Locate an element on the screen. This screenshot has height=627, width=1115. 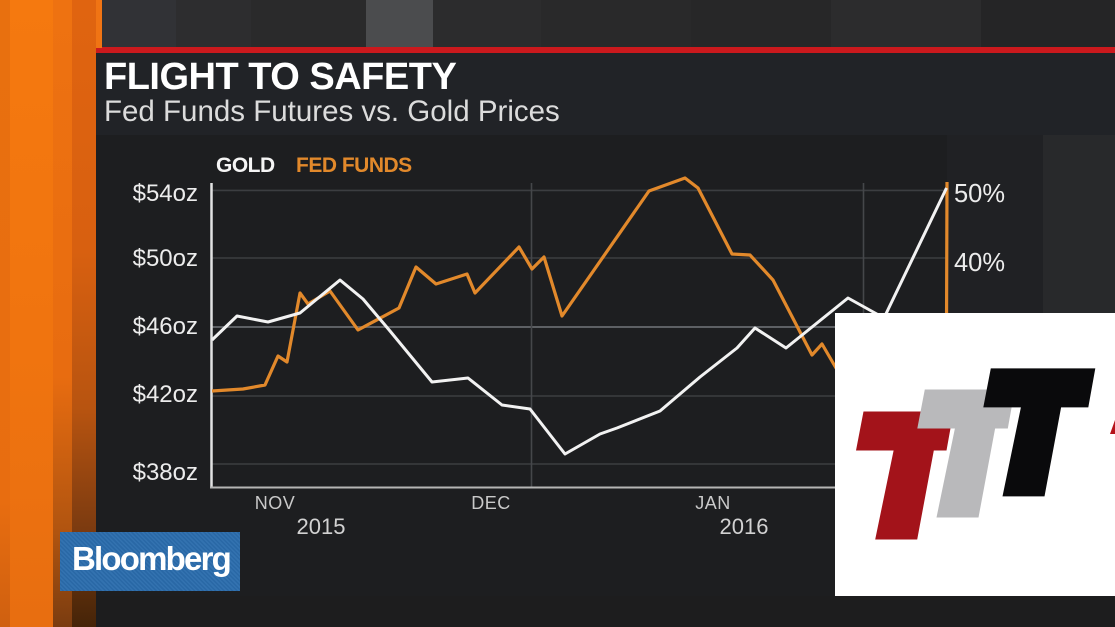
svg-text: 50% is located at coordinates (979, 194).